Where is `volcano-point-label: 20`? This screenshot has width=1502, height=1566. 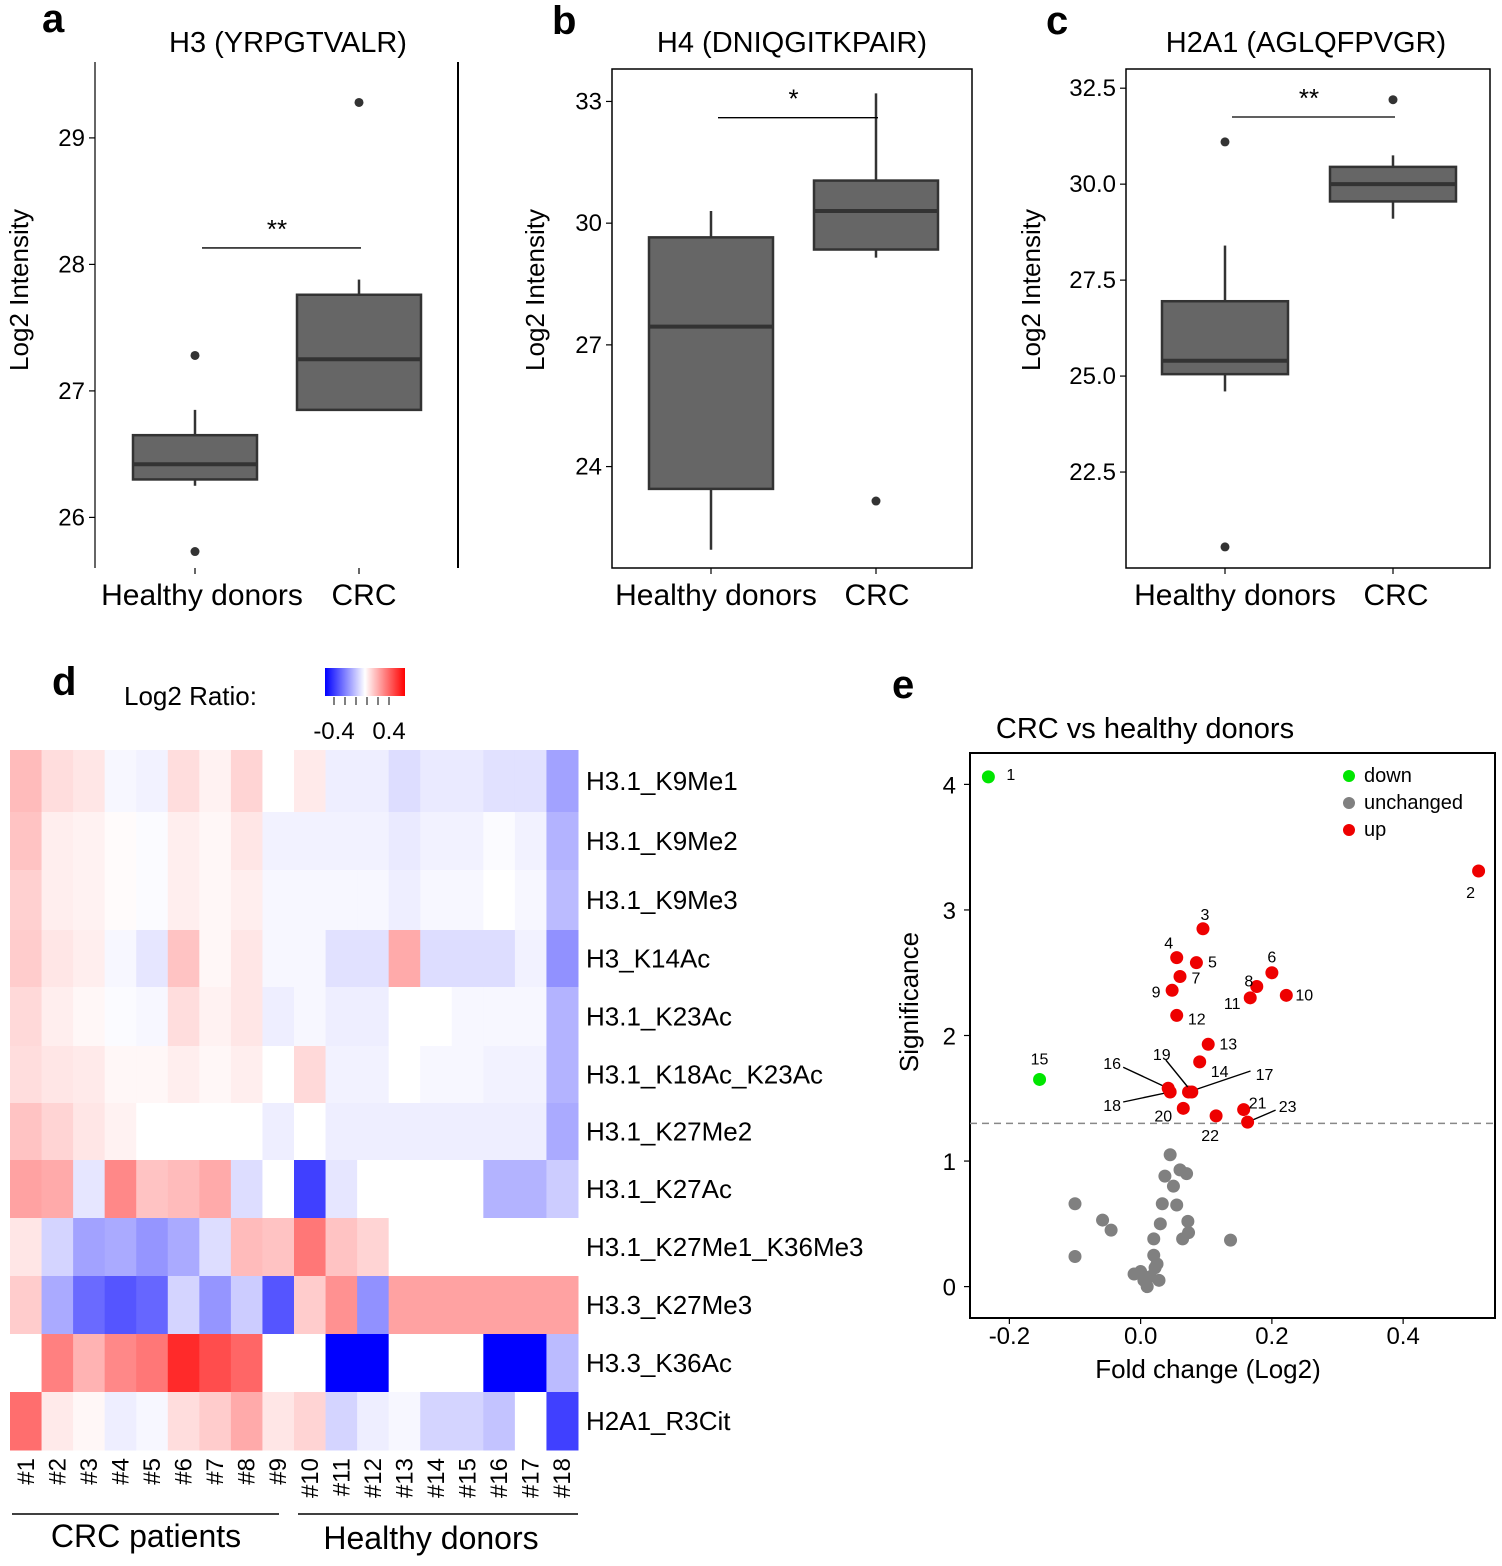 volcano-point-label: 20 is located at coordinates (1163, 1116).